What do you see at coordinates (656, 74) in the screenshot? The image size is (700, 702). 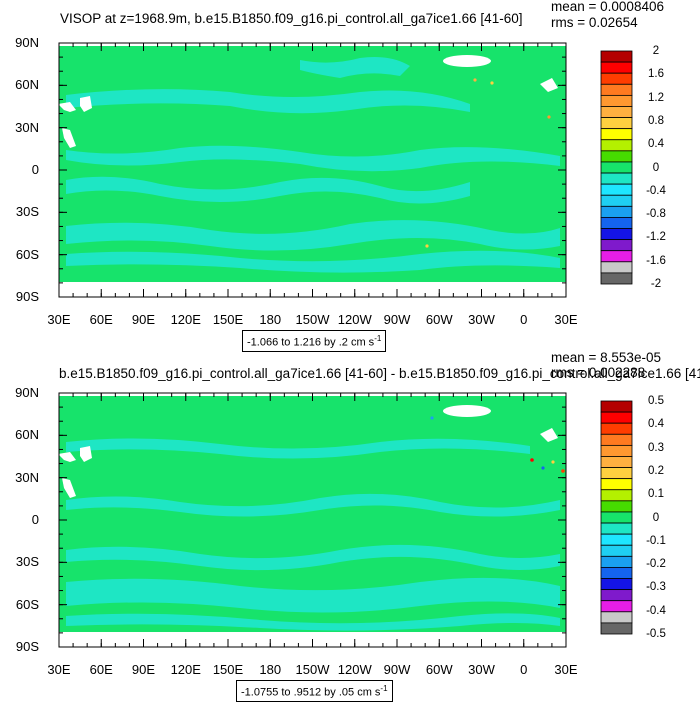 I see `colorbar-label: 1.6` at bounding box center [656, 74].